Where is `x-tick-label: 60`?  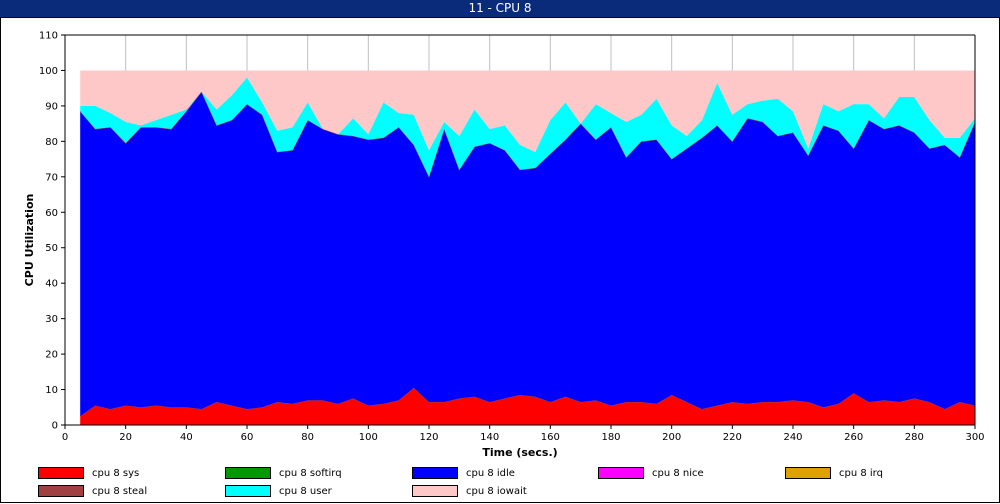
x-tick-label: 60 is located at coordinates (247, 437).